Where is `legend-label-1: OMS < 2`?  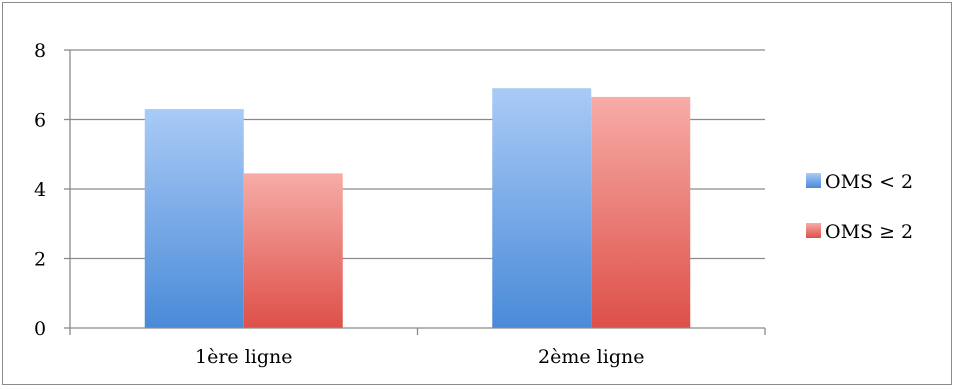 legend-label-1: OMS < 2 is located at coordinates (869, 182).